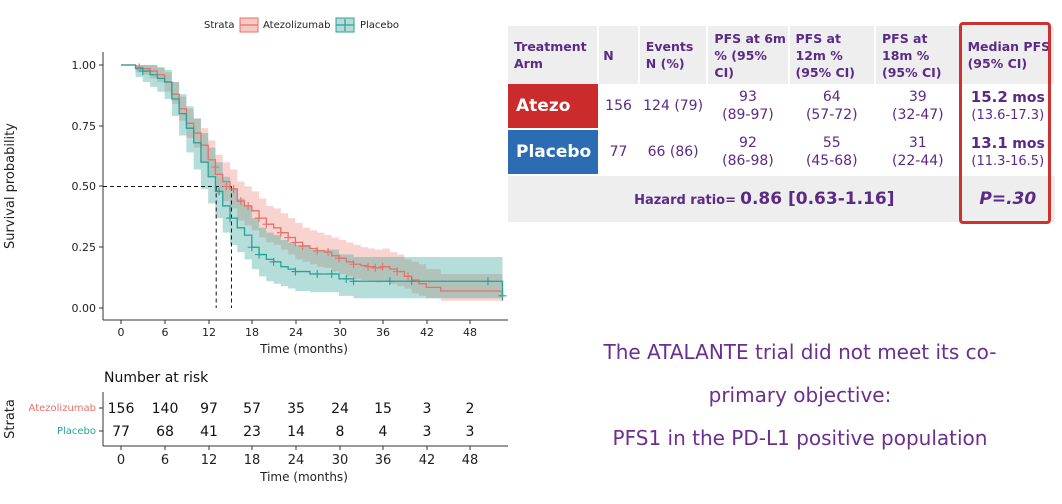  What do you see at coordinates (748, 115) in the screenshot?
I see `pfs6-ci: (89-97)` at bounding box center [748, 115].